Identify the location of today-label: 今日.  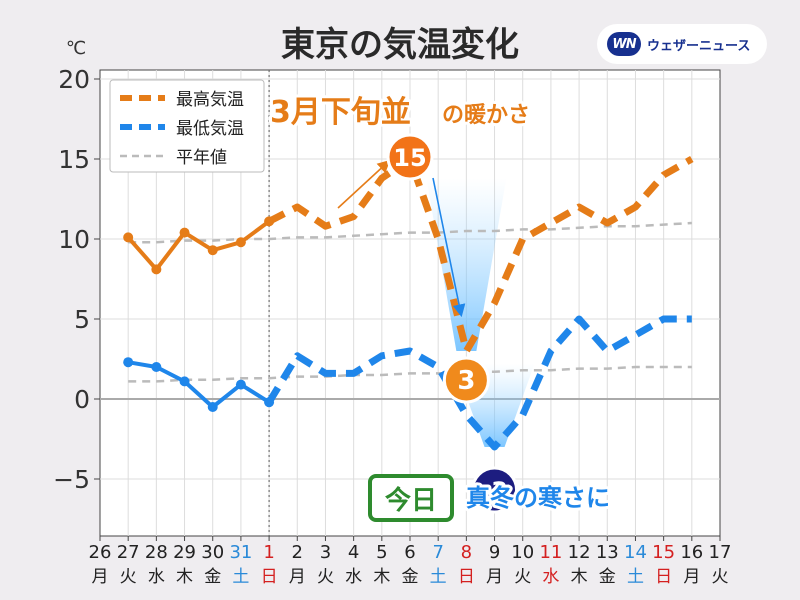
(411, 500).